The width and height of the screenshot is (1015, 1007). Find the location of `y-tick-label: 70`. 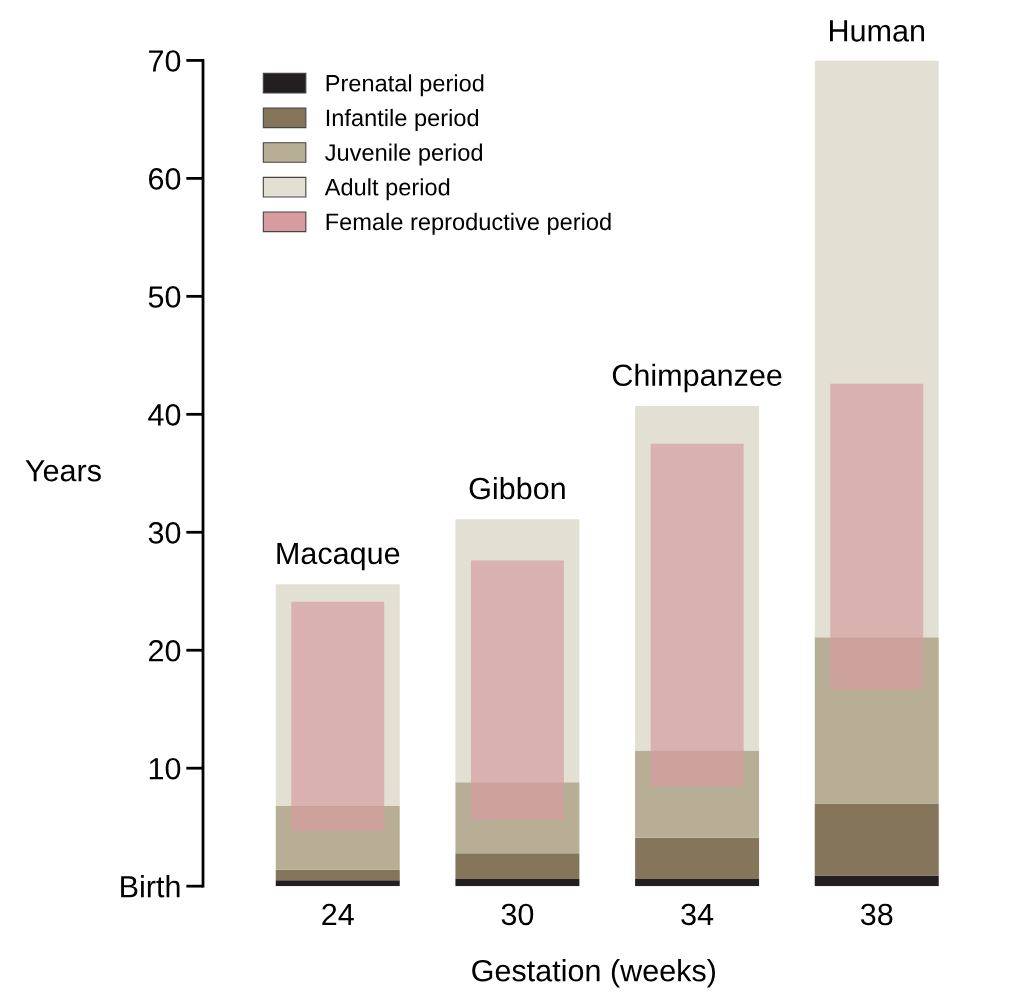

y-tick-label: 70 is located at coordinates (165, 61).